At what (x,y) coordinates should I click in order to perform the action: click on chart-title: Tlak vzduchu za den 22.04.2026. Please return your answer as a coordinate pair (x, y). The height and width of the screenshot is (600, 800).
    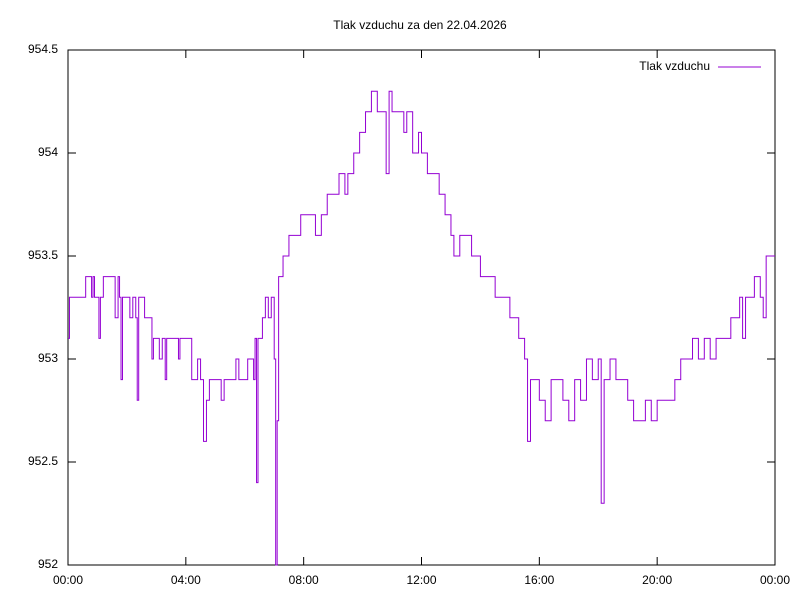
    Looking at the image, I should click on (420, 25).